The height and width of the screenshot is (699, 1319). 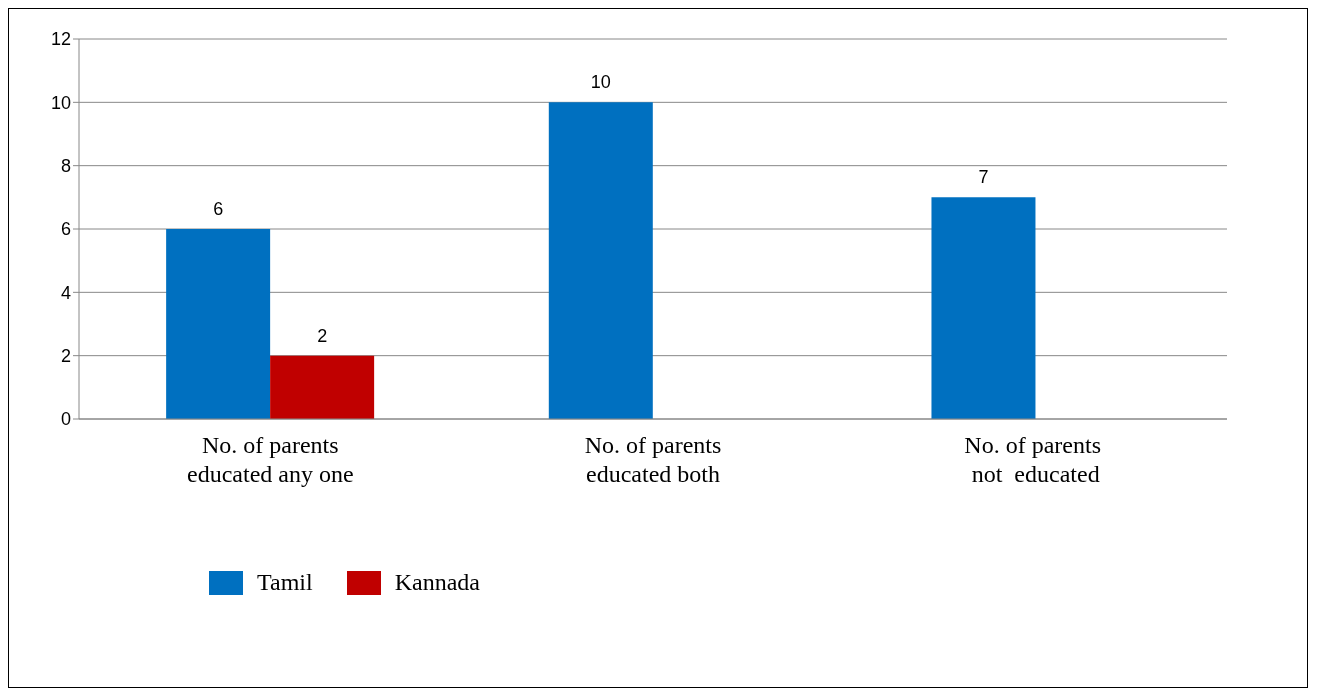 What do you see at coordinates (65, 419) in the screenshot?
I see `y-tick-label: 0` at bounding box center [65, 419].